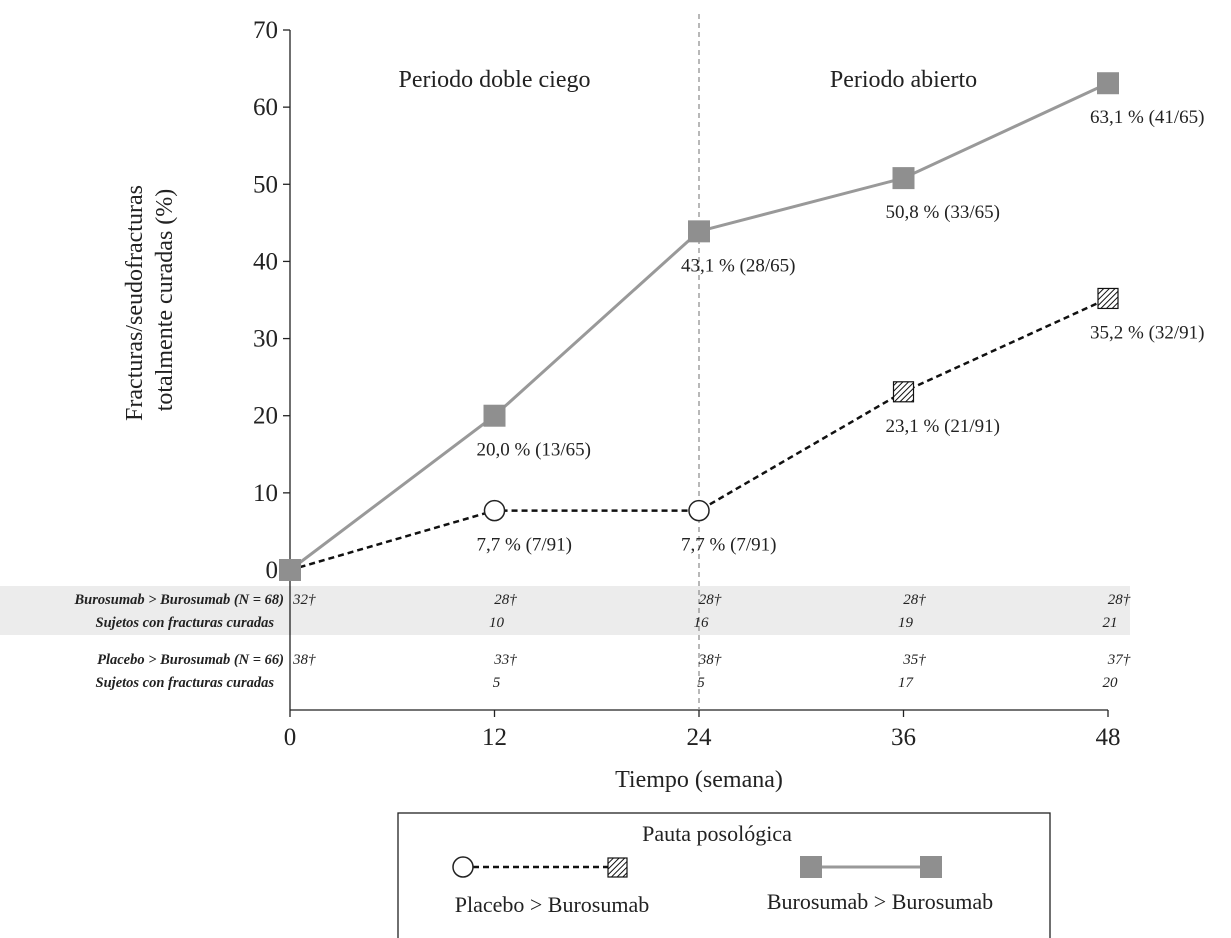 This screenshot has height=938, width=1231. Describe the element at coordinates (931, 867) in the screenshot. I see `legend-burosumab-marker-right` at that location.